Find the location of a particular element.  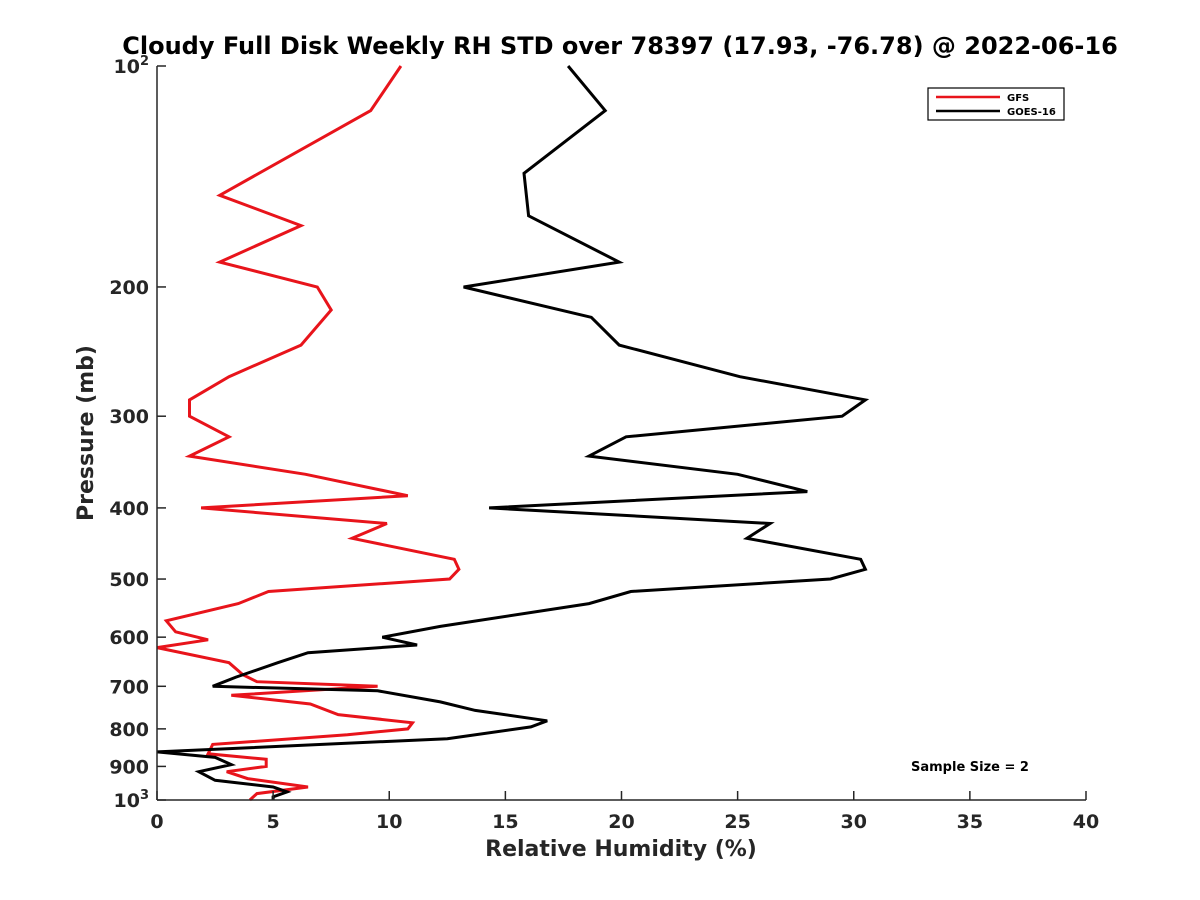

y-tick-label: 500 is located at coordinates (129, 580).